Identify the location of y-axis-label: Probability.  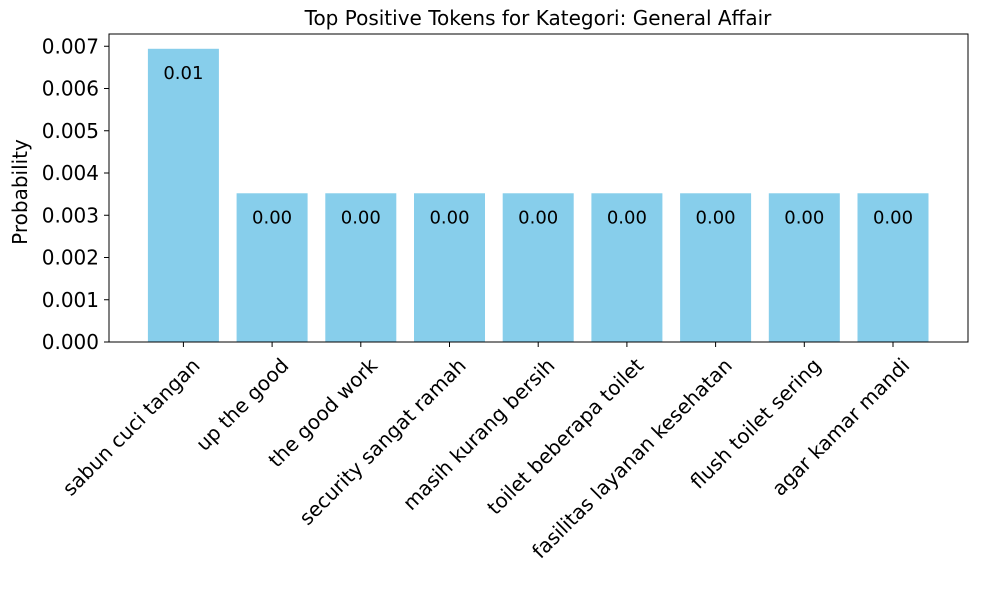
(20, 192).